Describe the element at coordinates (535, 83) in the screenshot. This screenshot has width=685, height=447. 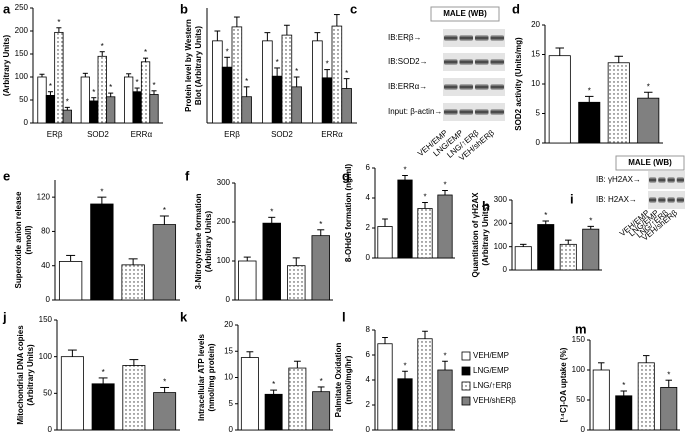
I see `y-tick-label: 10` at that location.